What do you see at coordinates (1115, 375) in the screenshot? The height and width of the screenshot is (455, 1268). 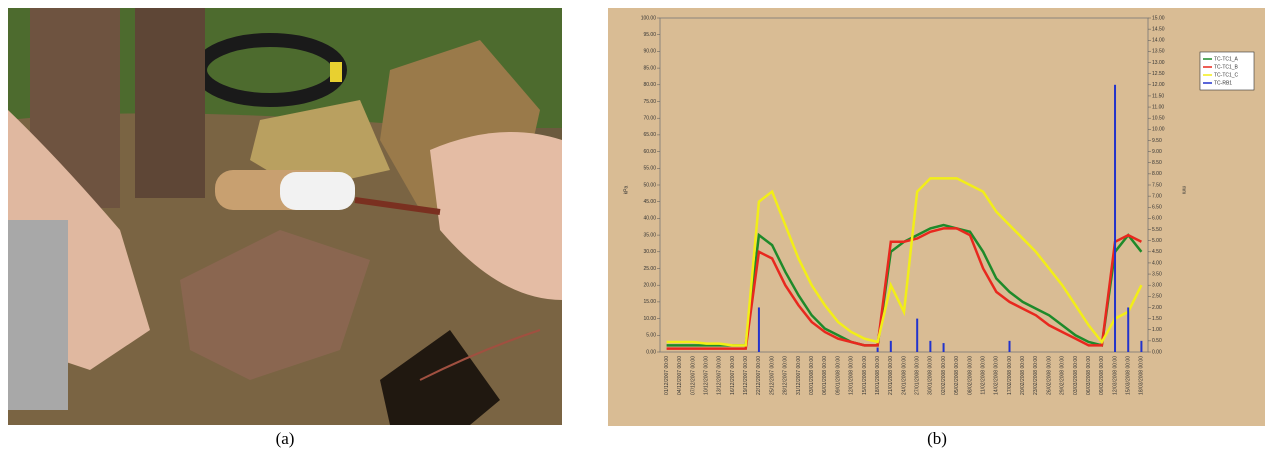 I see `x-tick-label: 12/03/2008 00:00` at bounding box center [1115, 375].